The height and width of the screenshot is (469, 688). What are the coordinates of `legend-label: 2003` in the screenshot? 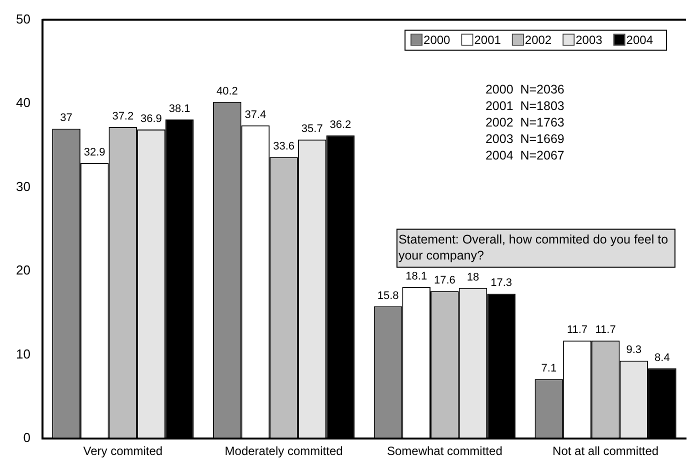 It's located at (589, 40).